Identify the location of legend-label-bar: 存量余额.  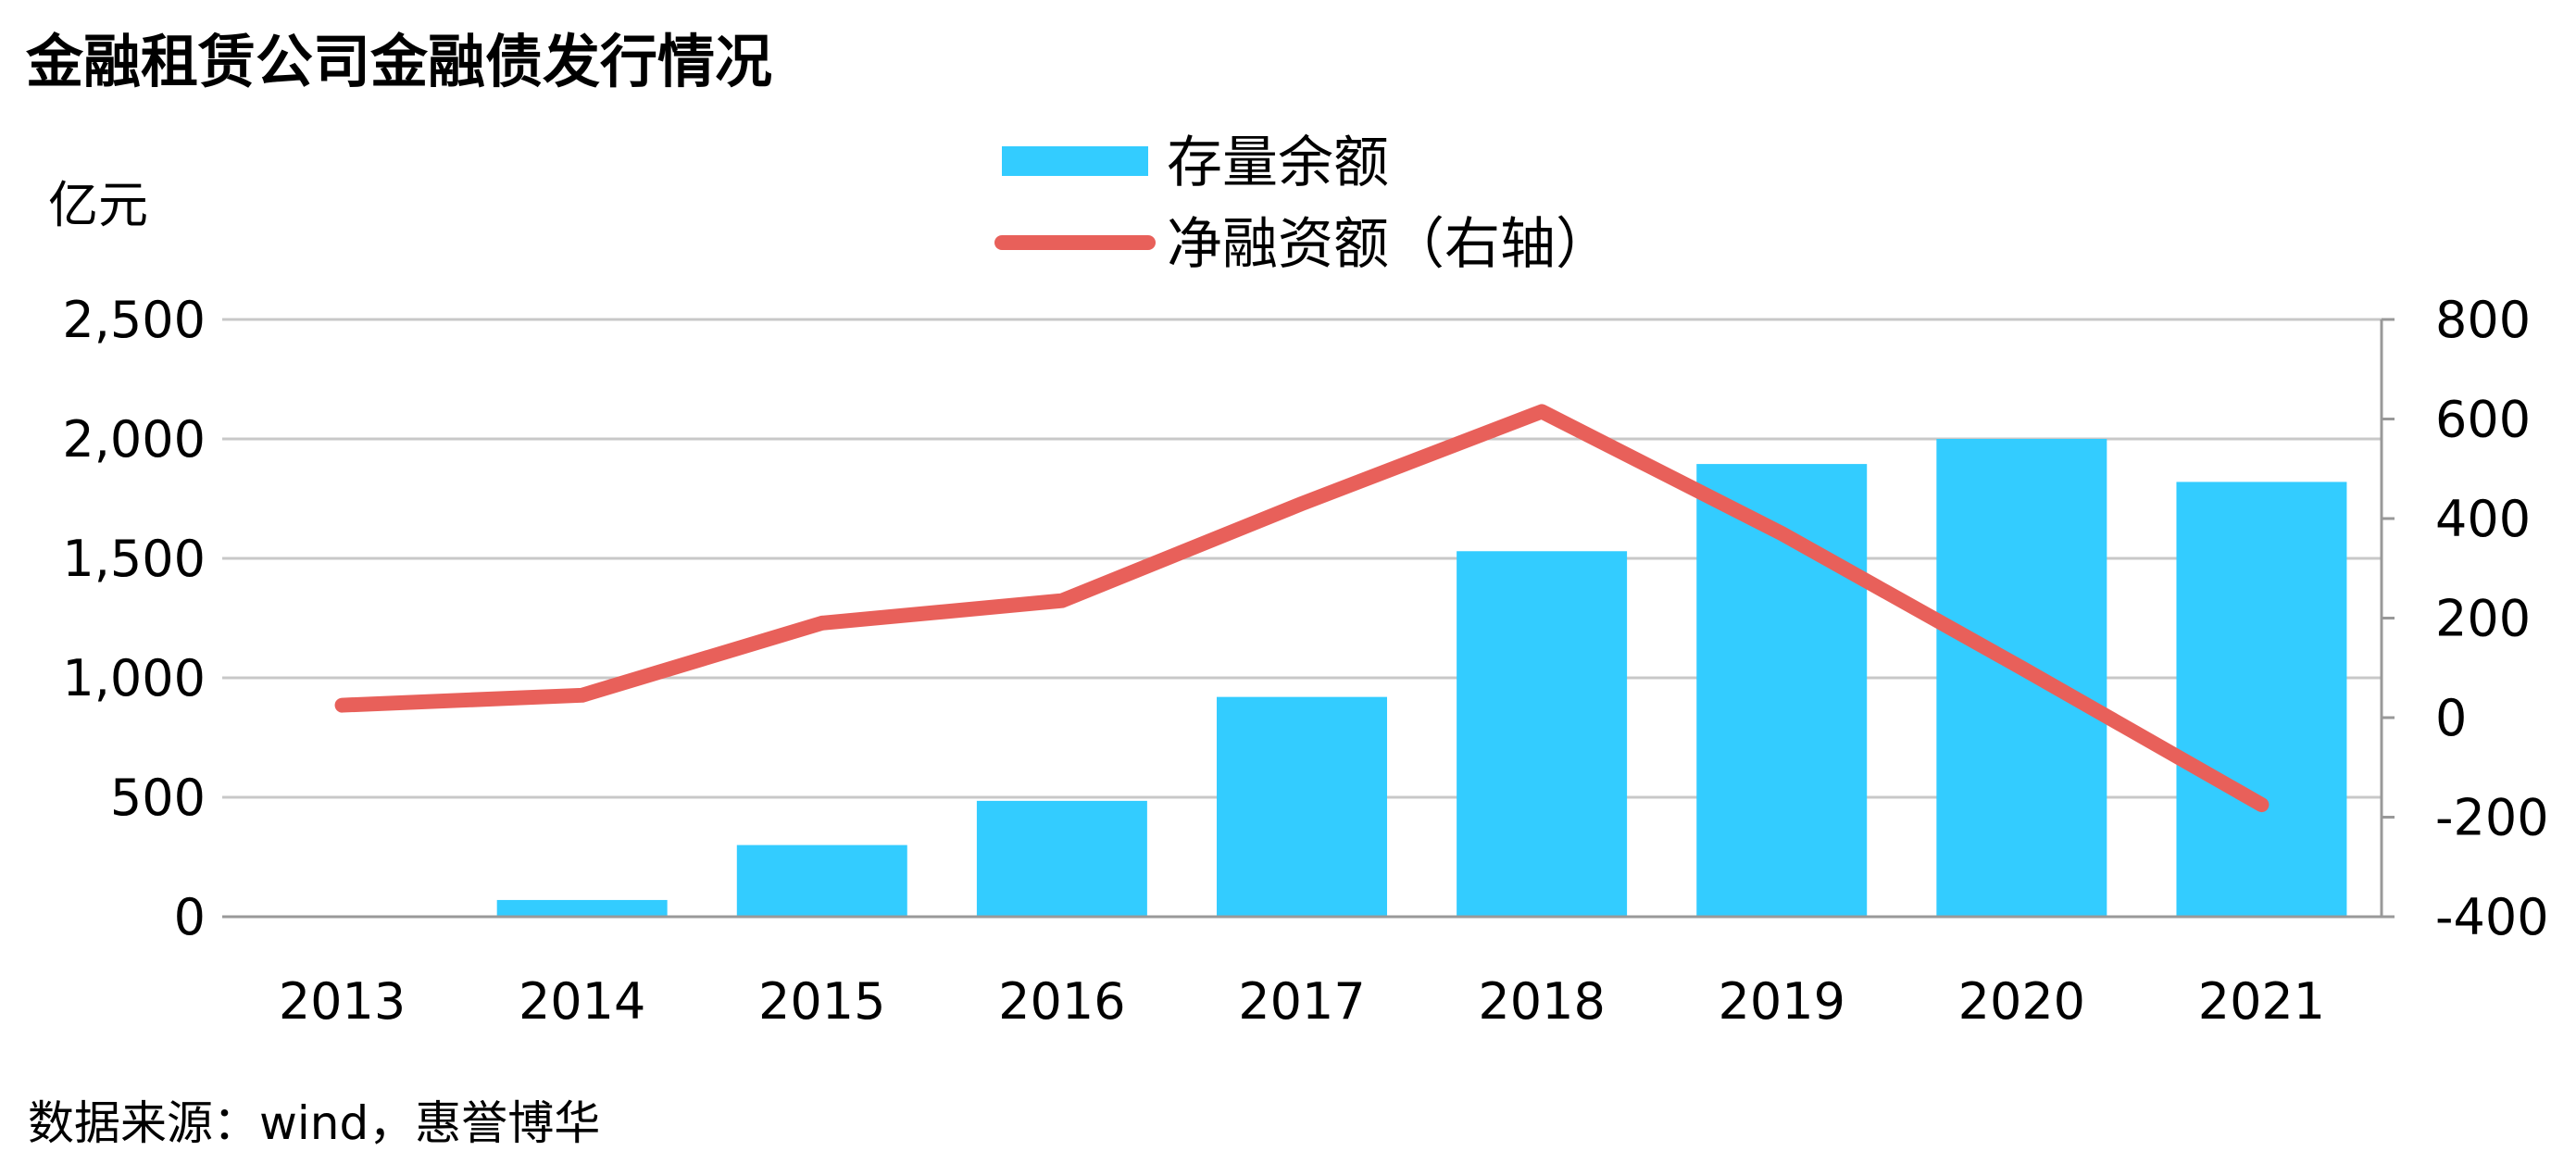
(1278, 163).